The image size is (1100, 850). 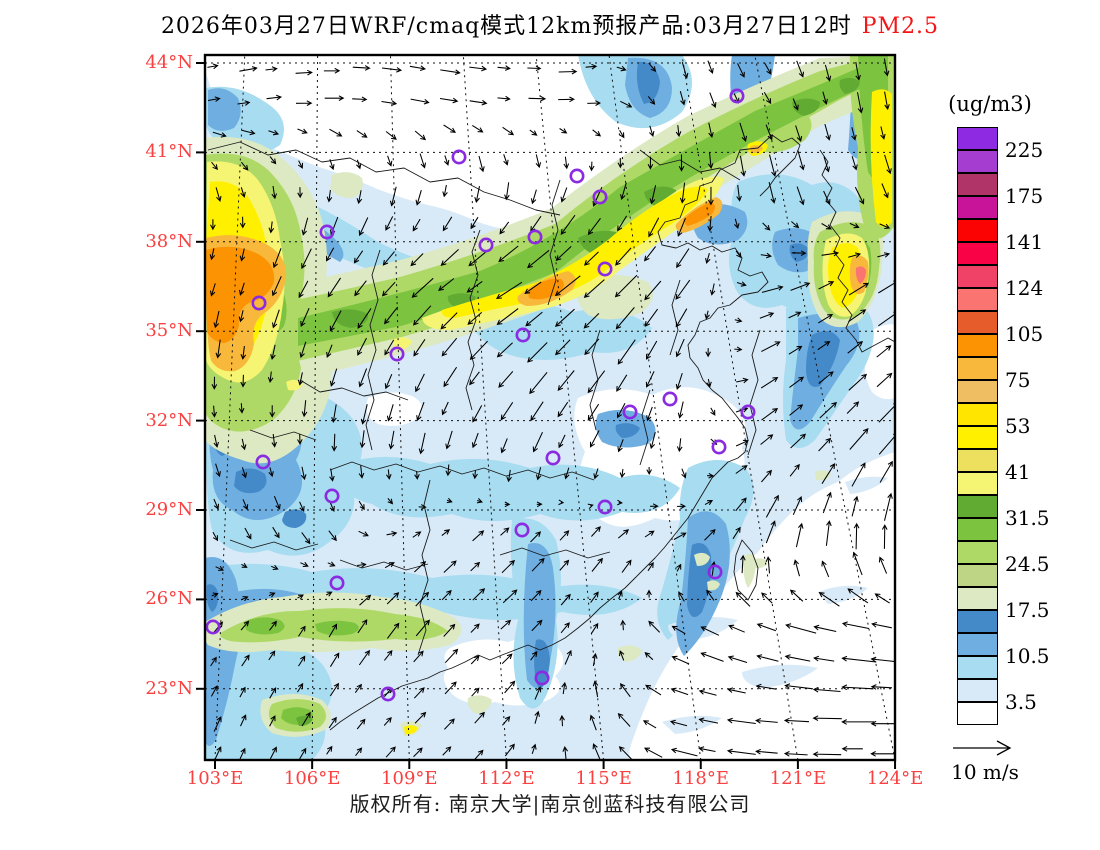 I want to click on footer-copyright: 版权所有: 南京大学|南京创蓝科技有限公司, so click(x=550, y=804).